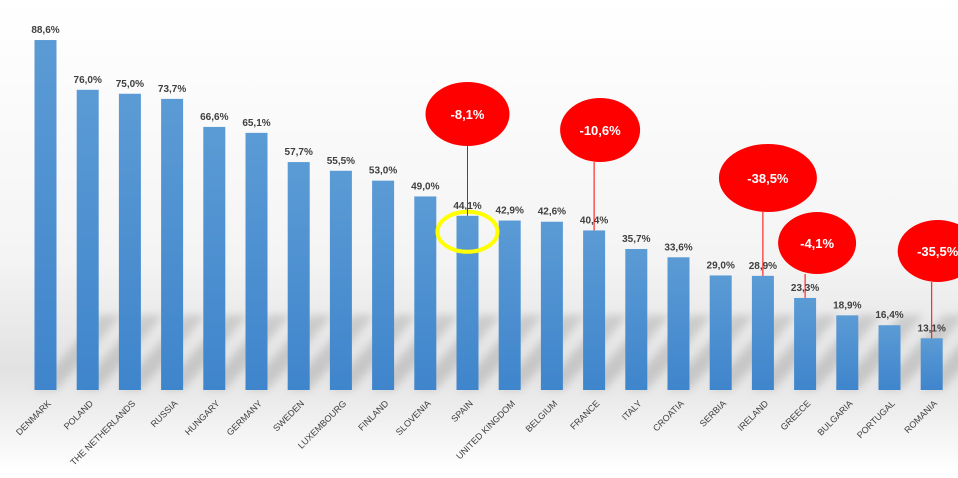 This screenshot has height=478, width=958. What do you see at coordinates (299, 276) in the screenshot?
I see `bar-sweden` at bounding box center [299, 276].